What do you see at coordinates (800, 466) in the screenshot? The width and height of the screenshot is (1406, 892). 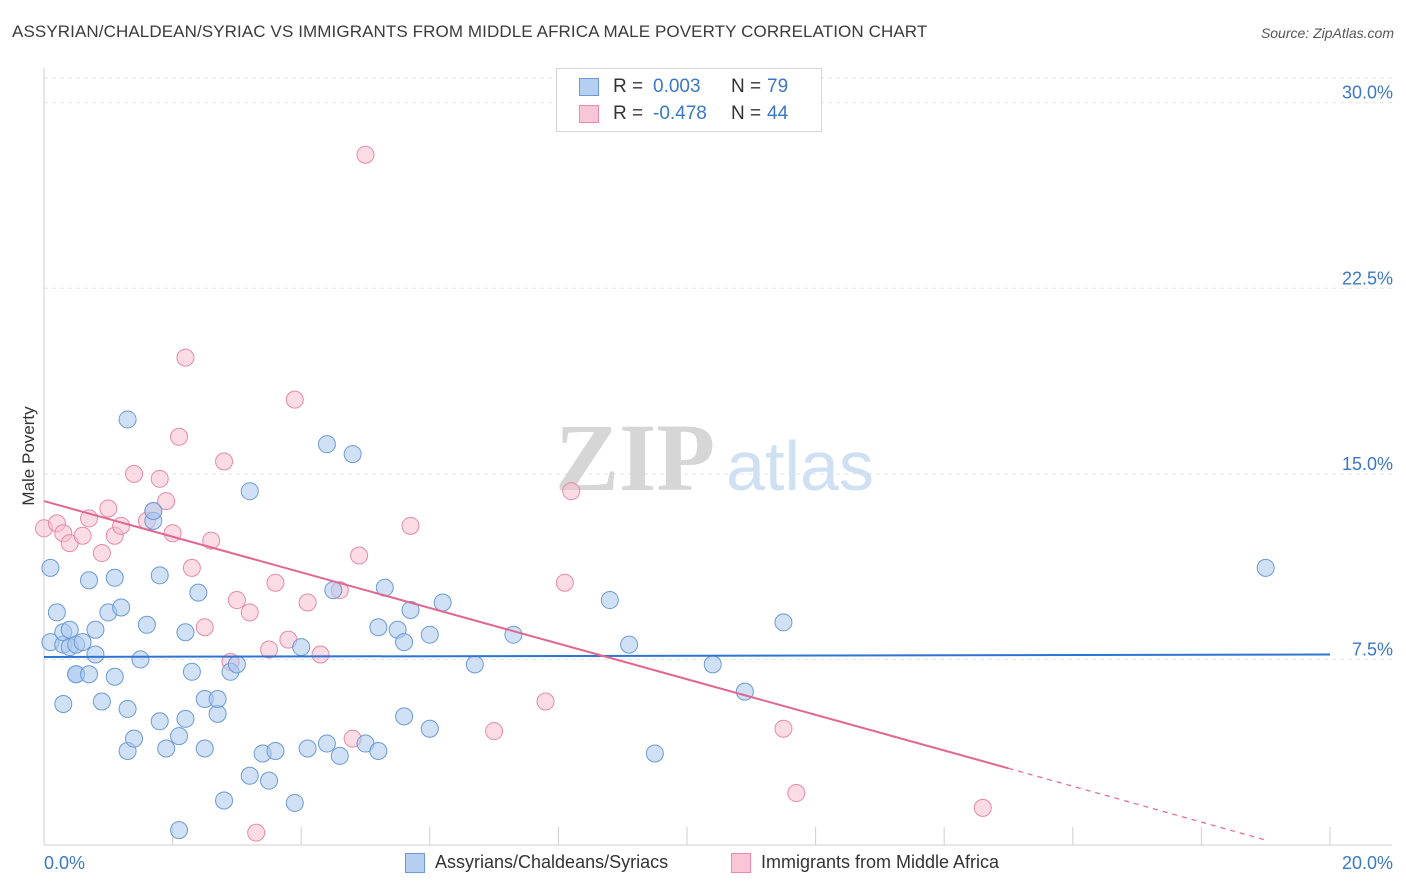 I see `watermark-atlas: atlas` at bounding box center [800, 466].